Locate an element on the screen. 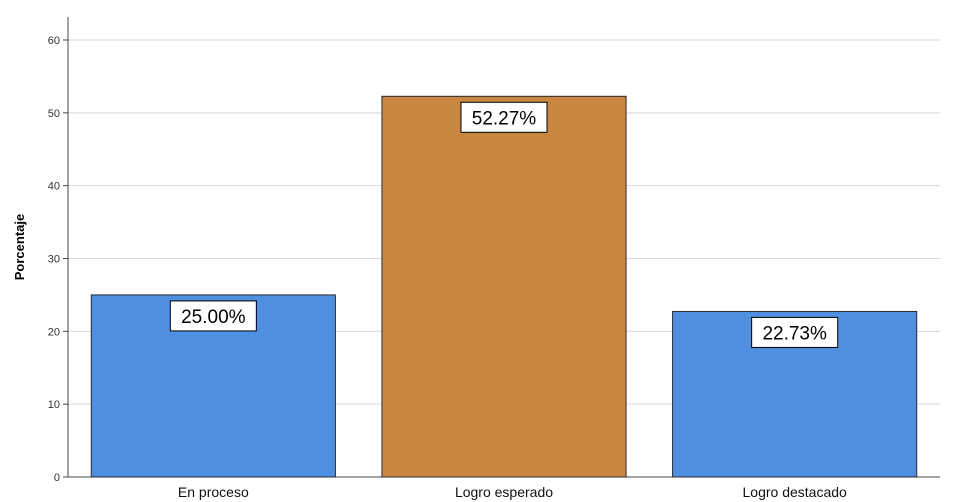  y-axis-label: Porcentaje is located at coordinates (19, 247).